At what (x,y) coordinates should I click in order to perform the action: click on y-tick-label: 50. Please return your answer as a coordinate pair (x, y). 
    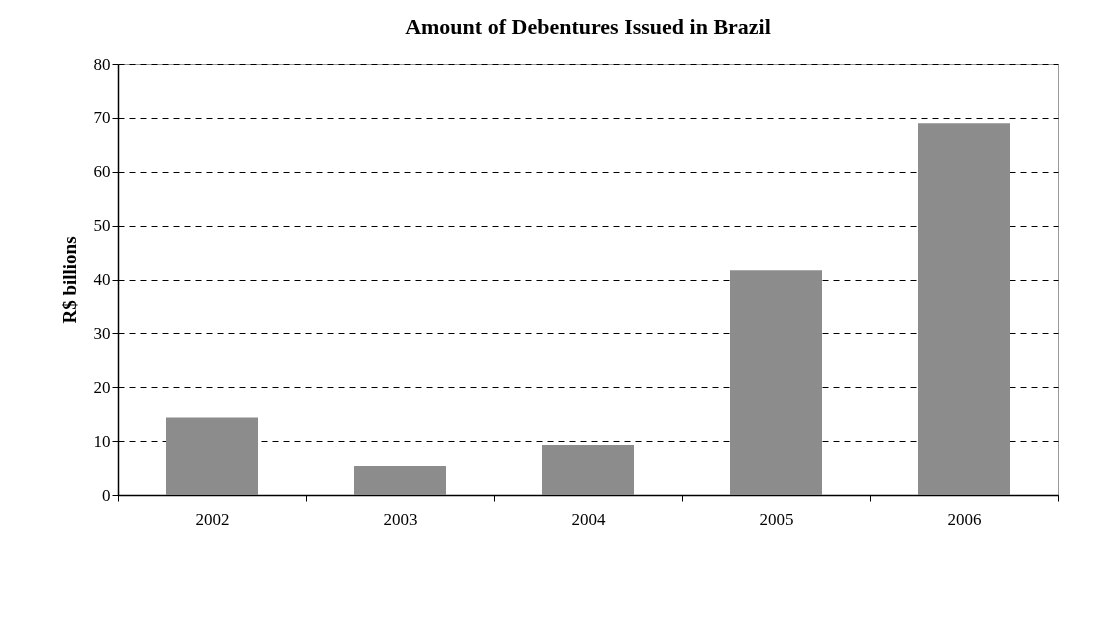
    Looking at the image, I should click on (102, 226).